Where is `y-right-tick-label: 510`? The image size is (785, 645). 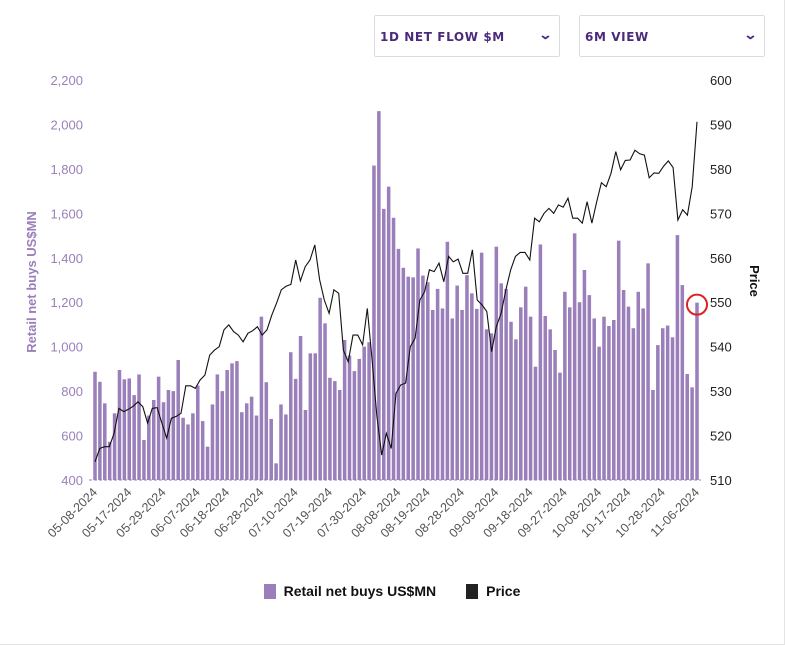
y-right-tick-label: 510 is located at coordinates (721, 480).